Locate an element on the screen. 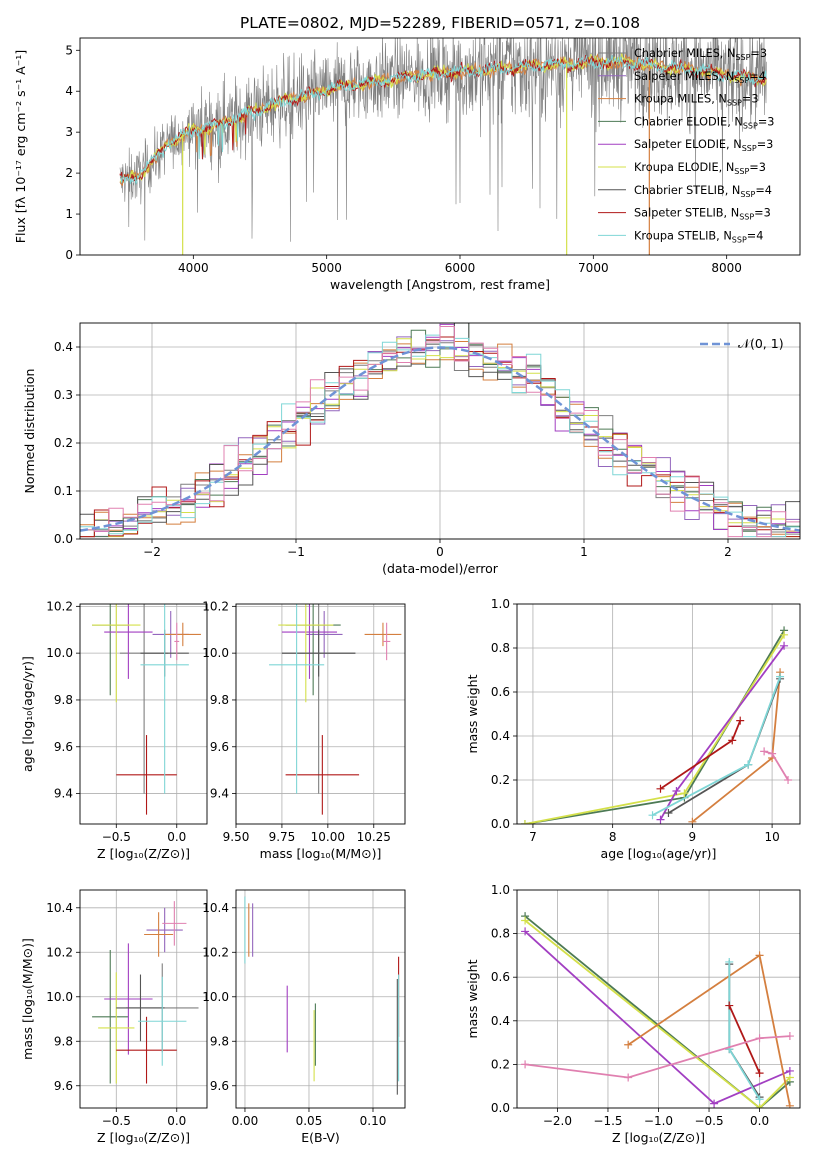  y-tick-label: 3 is located at coordinates (69, 132).